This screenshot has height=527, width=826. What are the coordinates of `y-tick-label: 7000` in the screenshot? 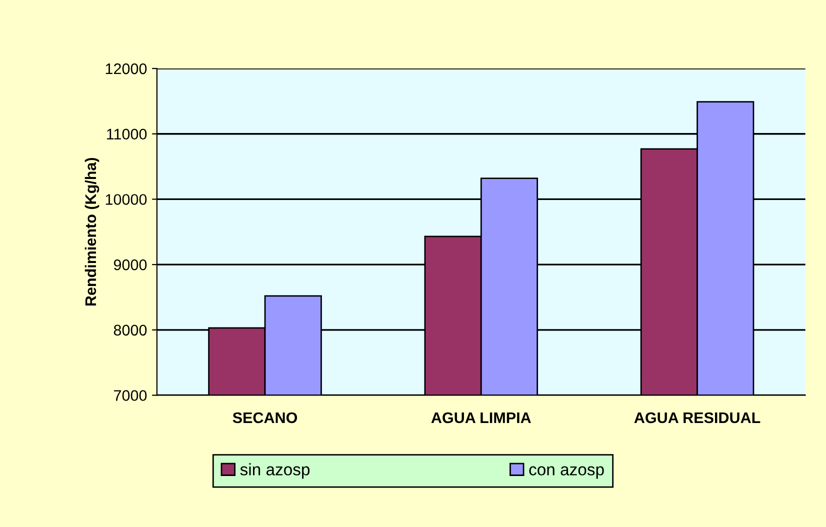 It's located at (130, 395).